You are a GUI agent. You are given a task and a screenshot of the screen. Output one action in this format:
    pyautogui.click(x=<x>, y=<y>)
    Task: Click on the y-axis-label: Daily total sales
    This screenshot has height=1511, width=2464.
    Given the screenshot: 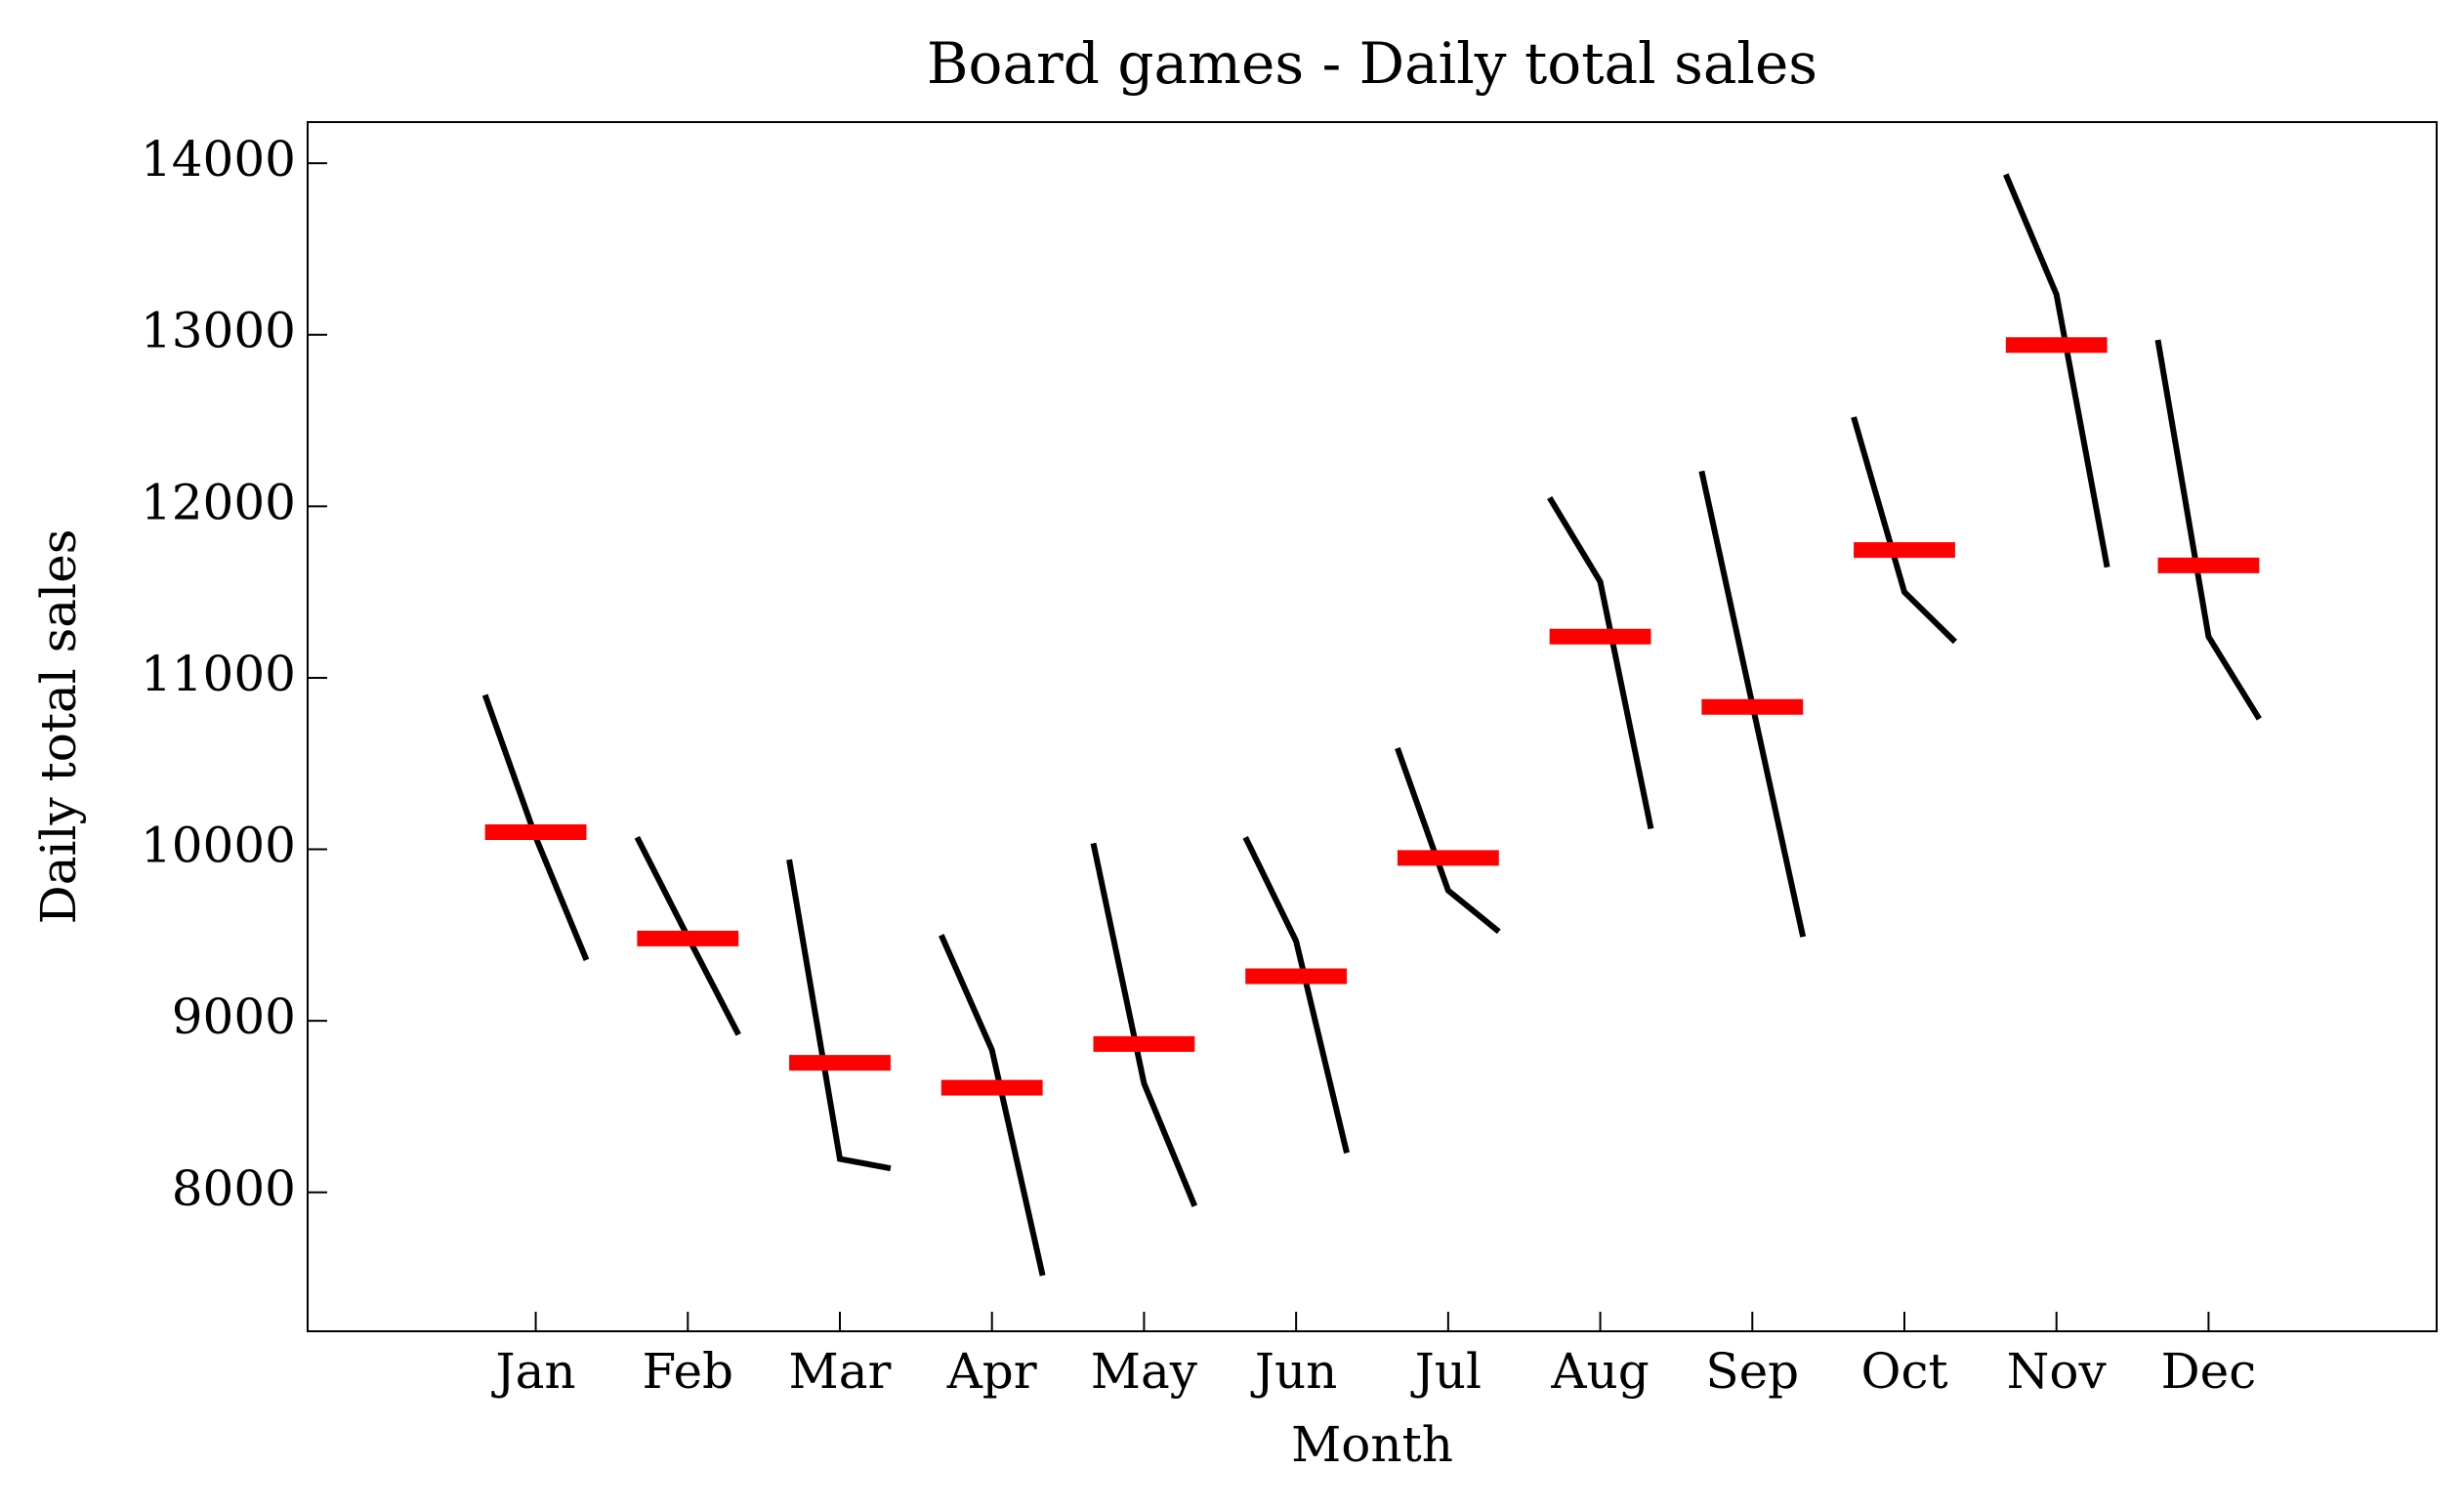 What is the action you would take?
    pyautogui.click(x=59, y=727)
    